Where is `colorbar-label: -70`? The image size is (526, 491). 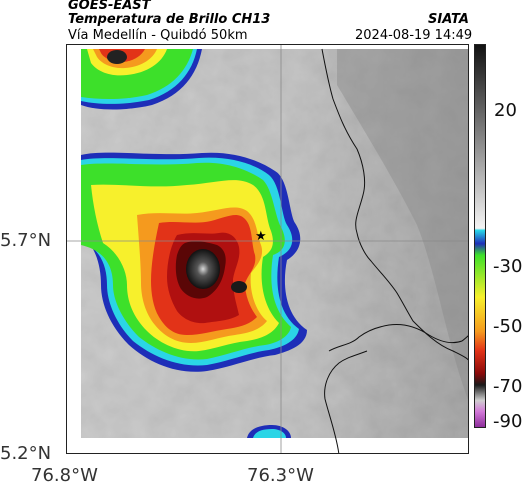
colorbar-label: -70 is located at coordinates (508, 386).